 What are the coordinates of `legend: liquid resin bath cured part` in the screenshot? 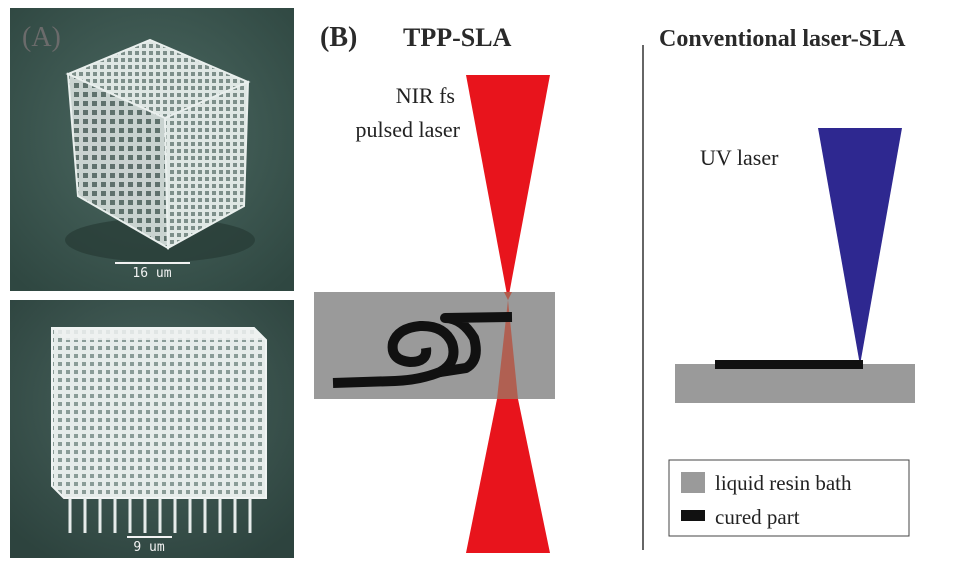 It's located at (789, 498).